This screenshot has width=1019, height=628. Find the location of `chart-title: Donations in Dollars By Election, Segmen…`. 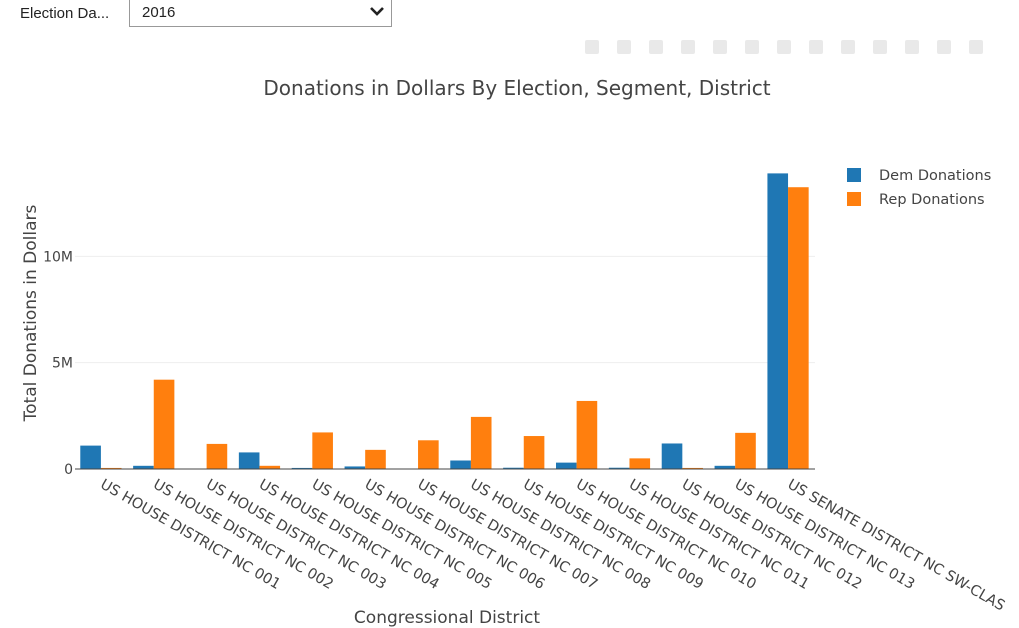

chart-title: Donations in Dollars By Election, Segmen… is located at coordinates (516, 88).